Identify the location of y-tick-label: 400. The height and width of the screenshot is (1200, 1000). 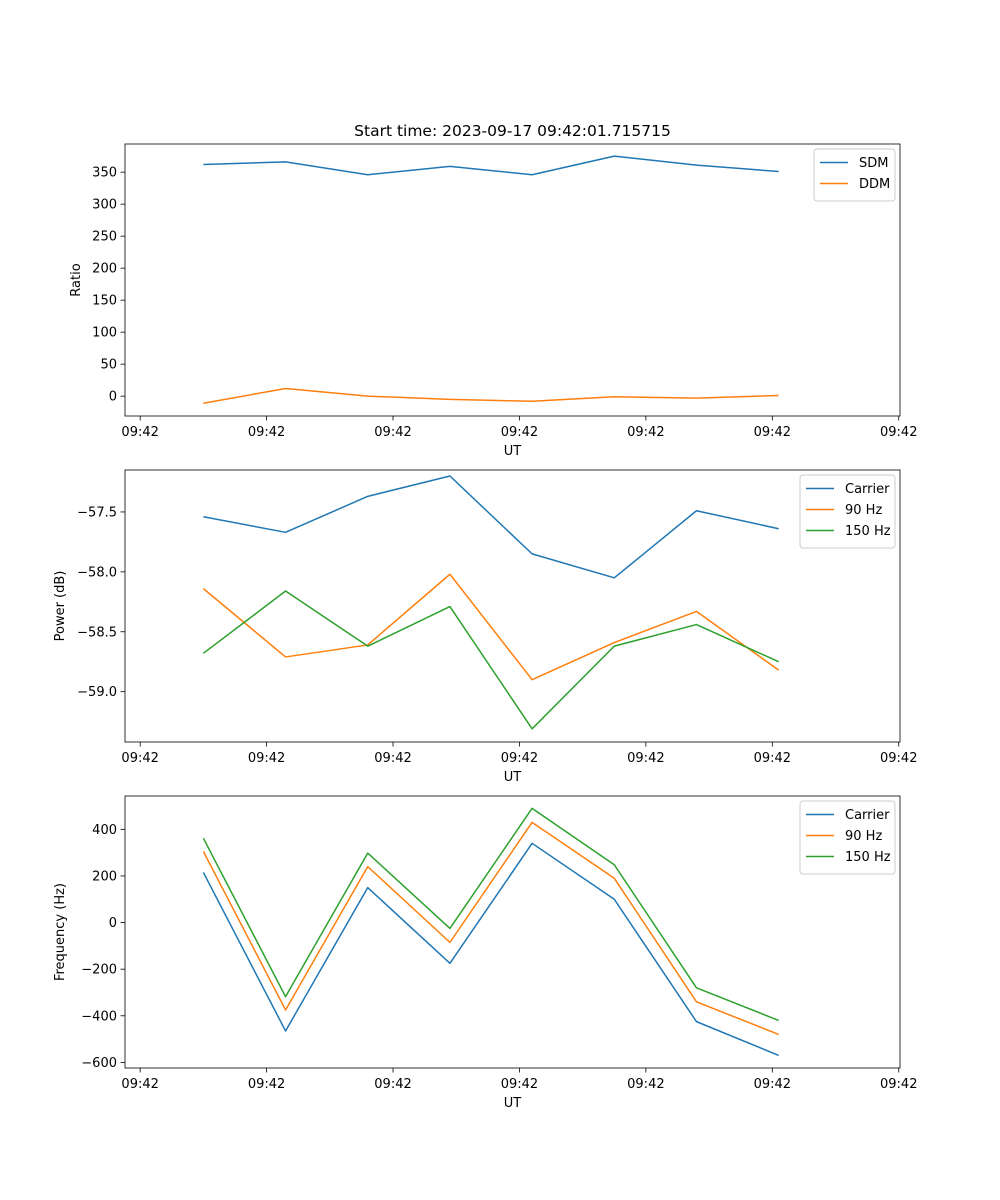
(104, 830).